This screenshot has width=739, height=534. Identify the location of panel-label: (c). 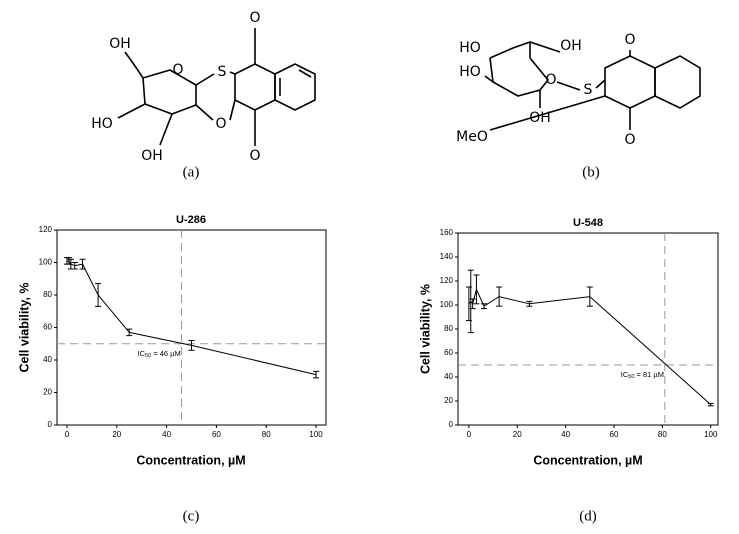
(191, 516).